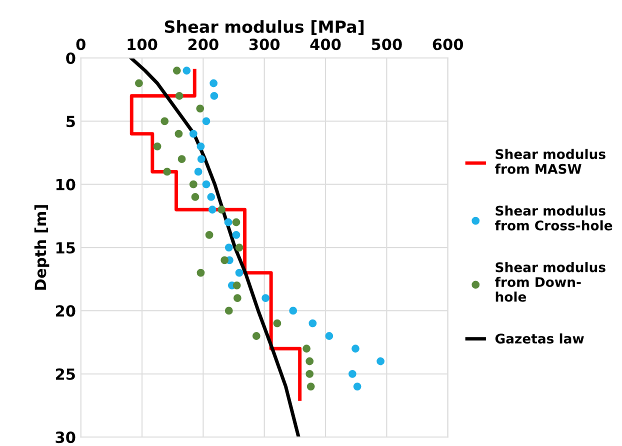 The image size is (622, 446). What do you see at coordinates (550, 161) in the screenshot?
I see `legend-label: Shear modulus from MASW` at bounding box center [550, 161].